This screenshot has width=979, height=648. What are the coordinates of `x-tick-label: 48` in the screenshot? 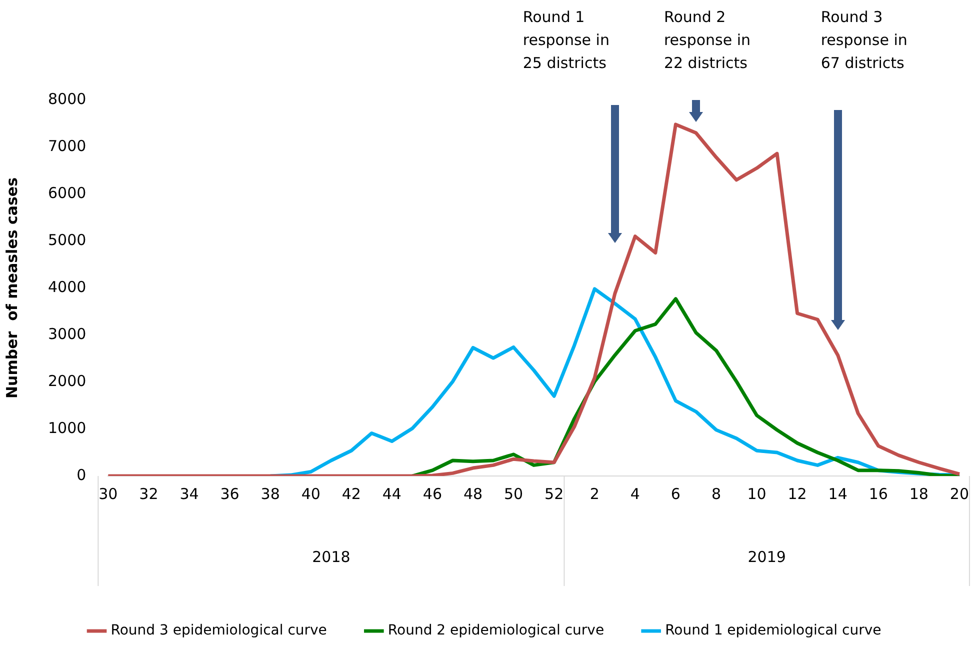 It's located at (473, 493).